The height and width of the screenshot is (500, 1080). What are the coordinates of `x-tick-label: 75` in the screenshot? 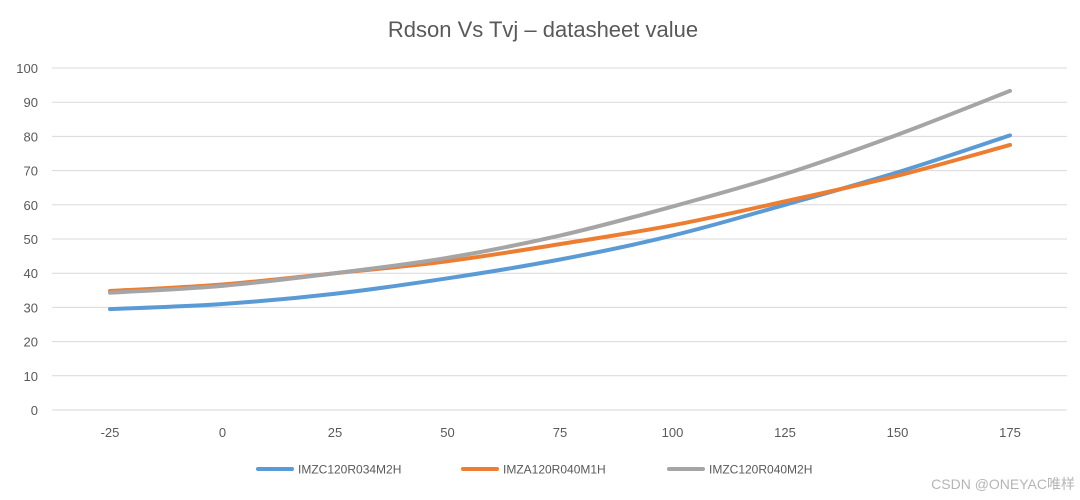 It's located at (560, 432).